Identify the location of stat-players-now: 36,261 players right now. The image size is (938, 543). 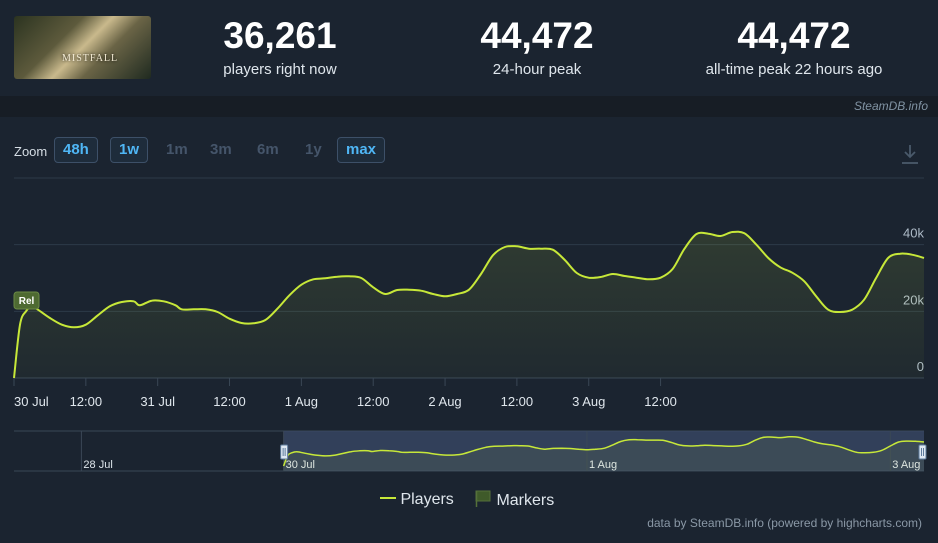
(280, 47).